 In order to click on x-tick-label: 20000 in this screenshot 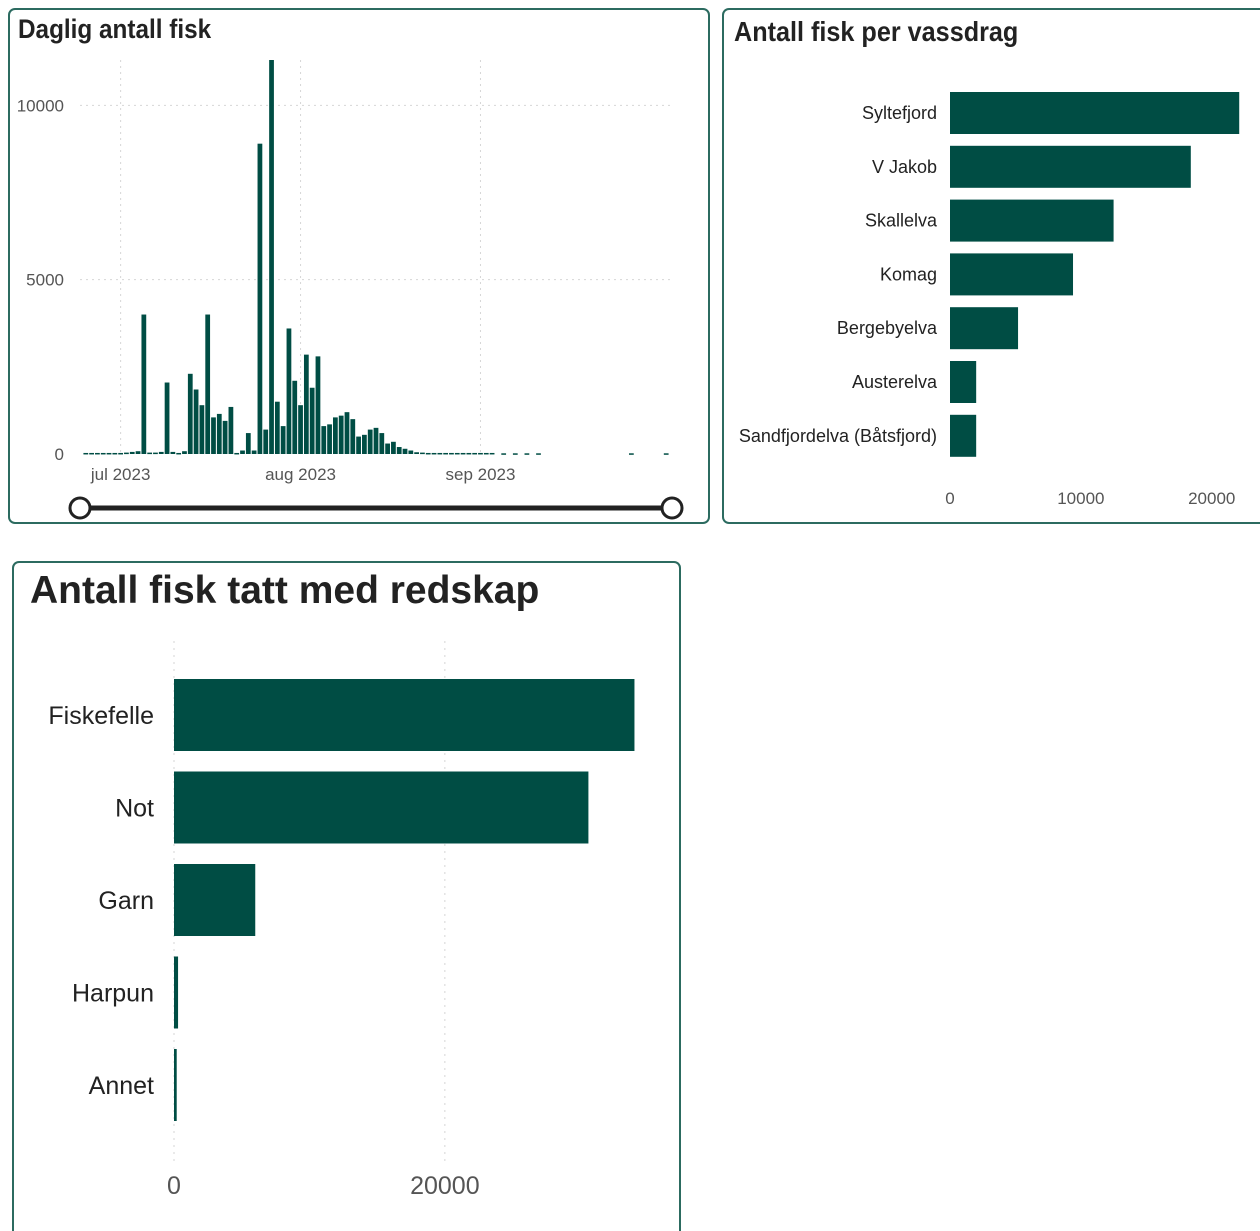, I will do `click(445, 1186)`.